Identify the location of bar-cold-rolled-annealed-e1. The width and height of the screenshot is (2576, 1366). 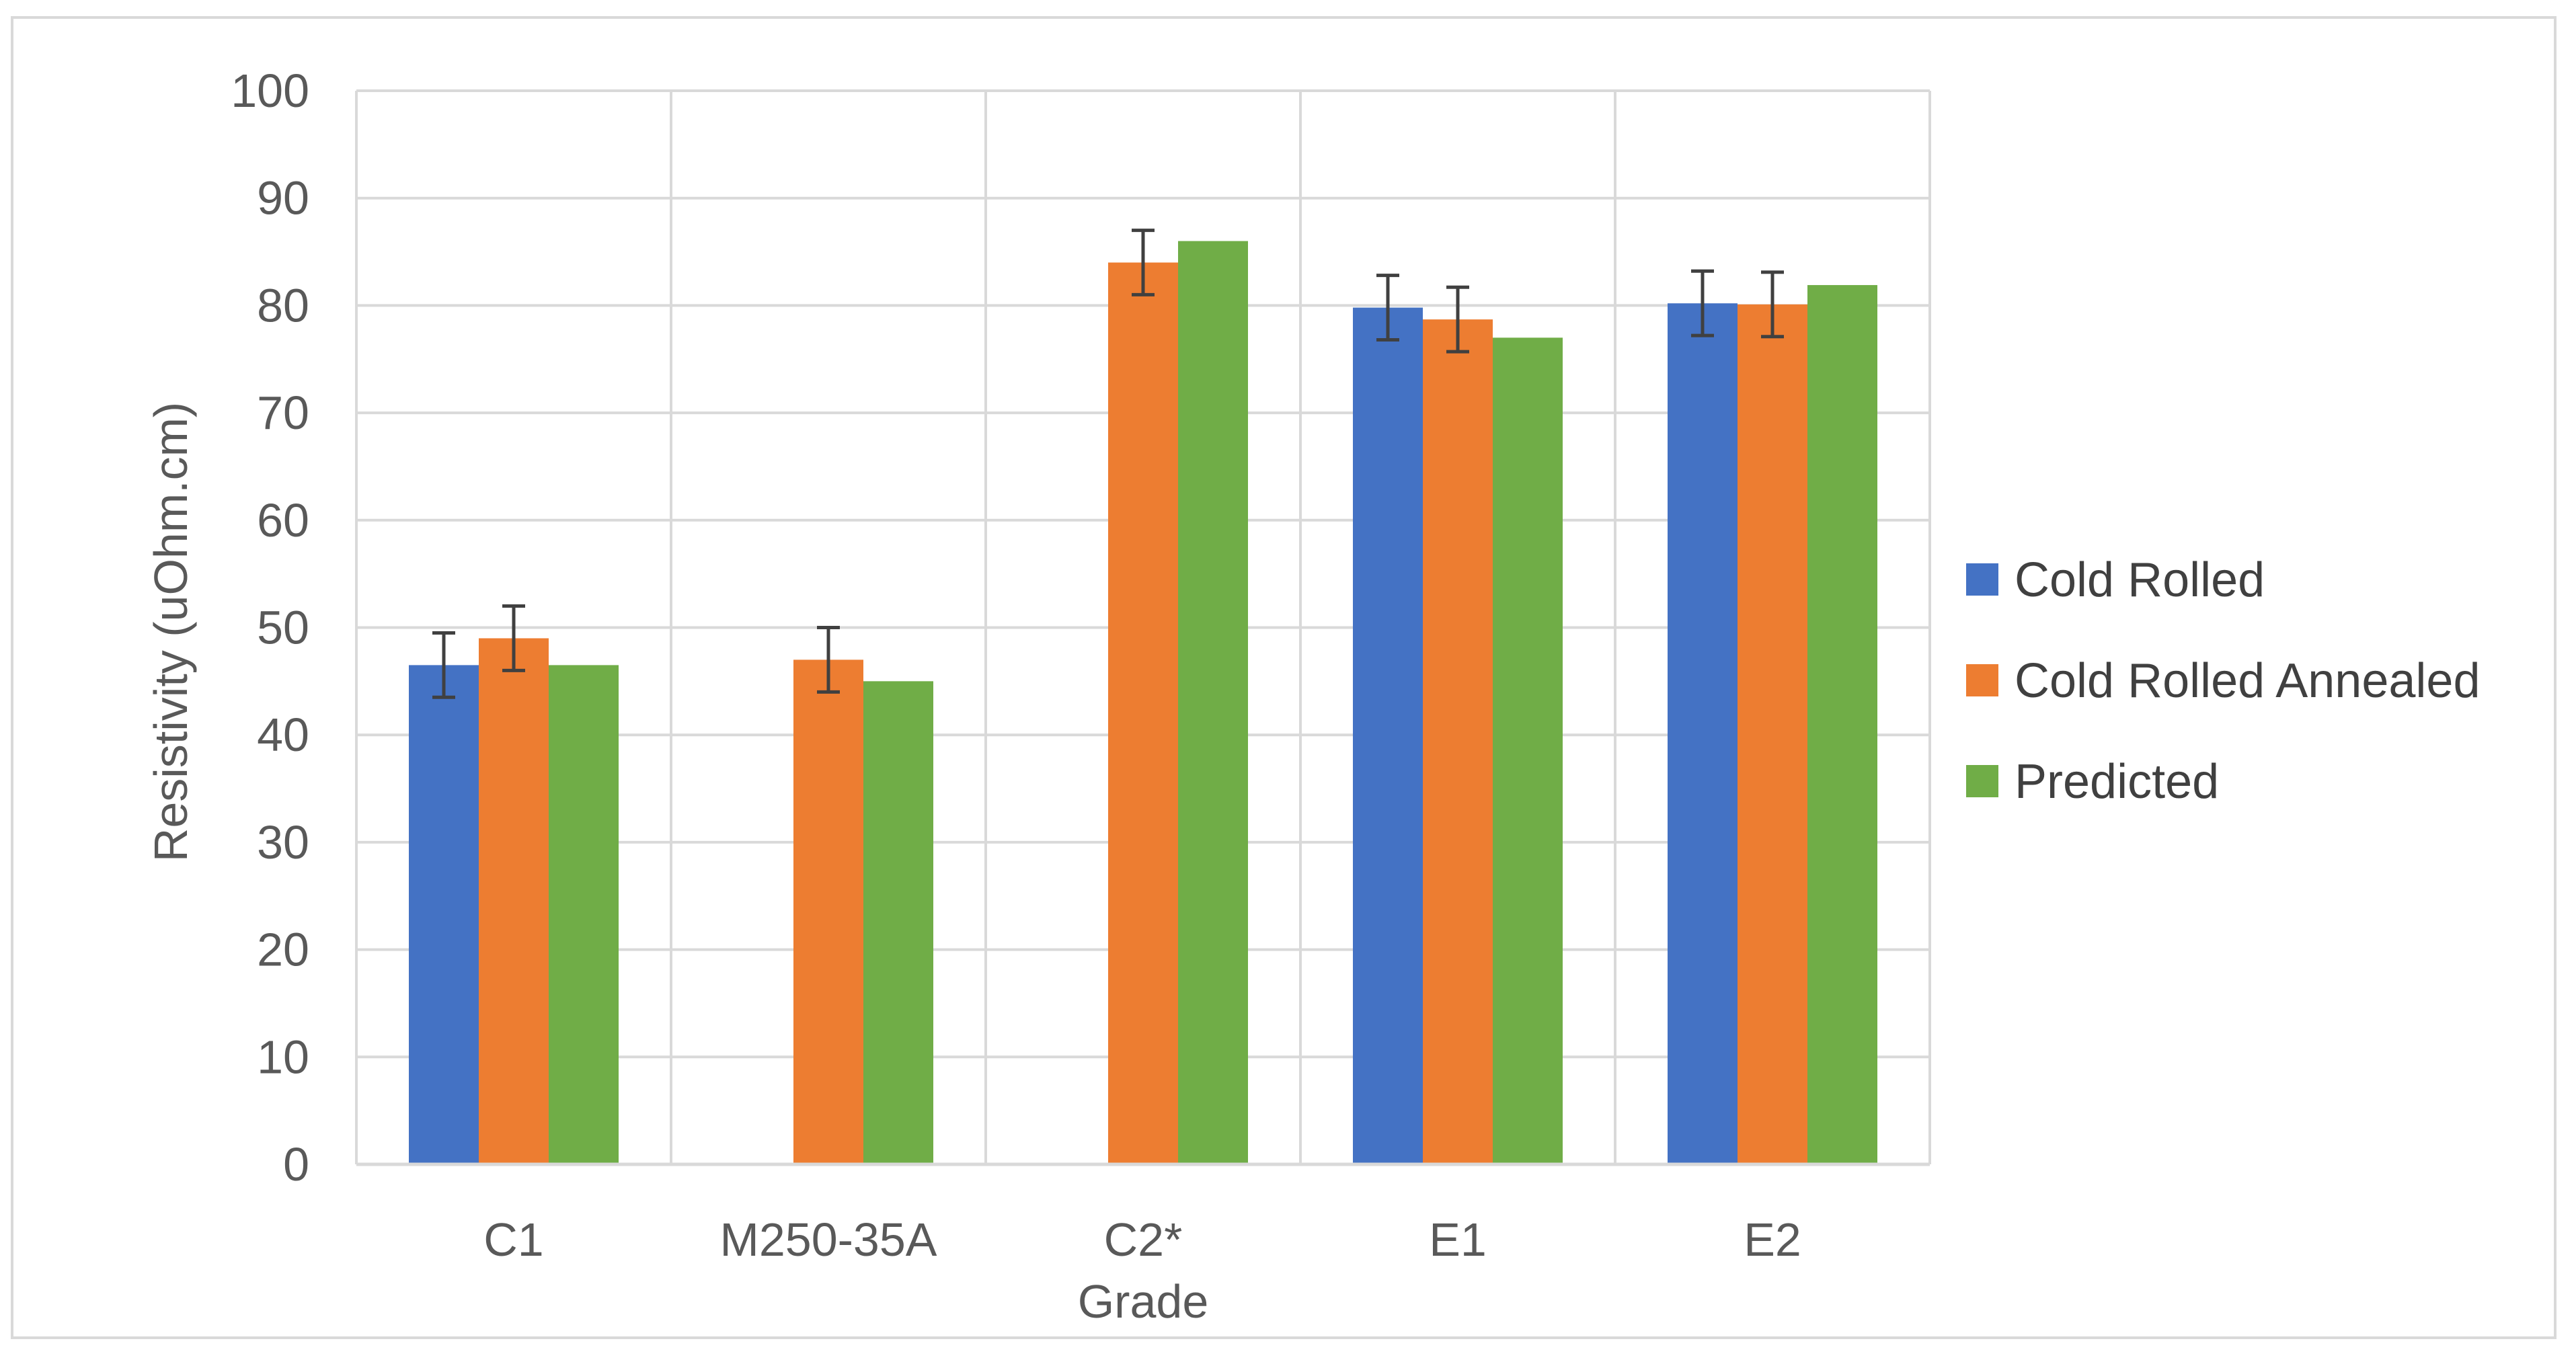
(1458, 742).